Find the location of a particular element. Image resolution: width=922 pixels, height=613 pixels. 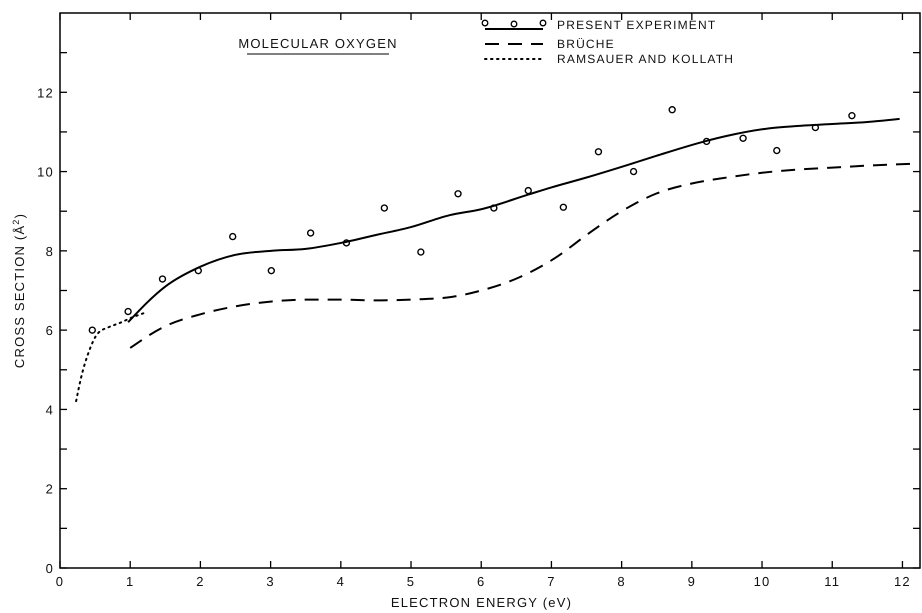

x-tick-label: 10 is located at coordinates (762, 581).